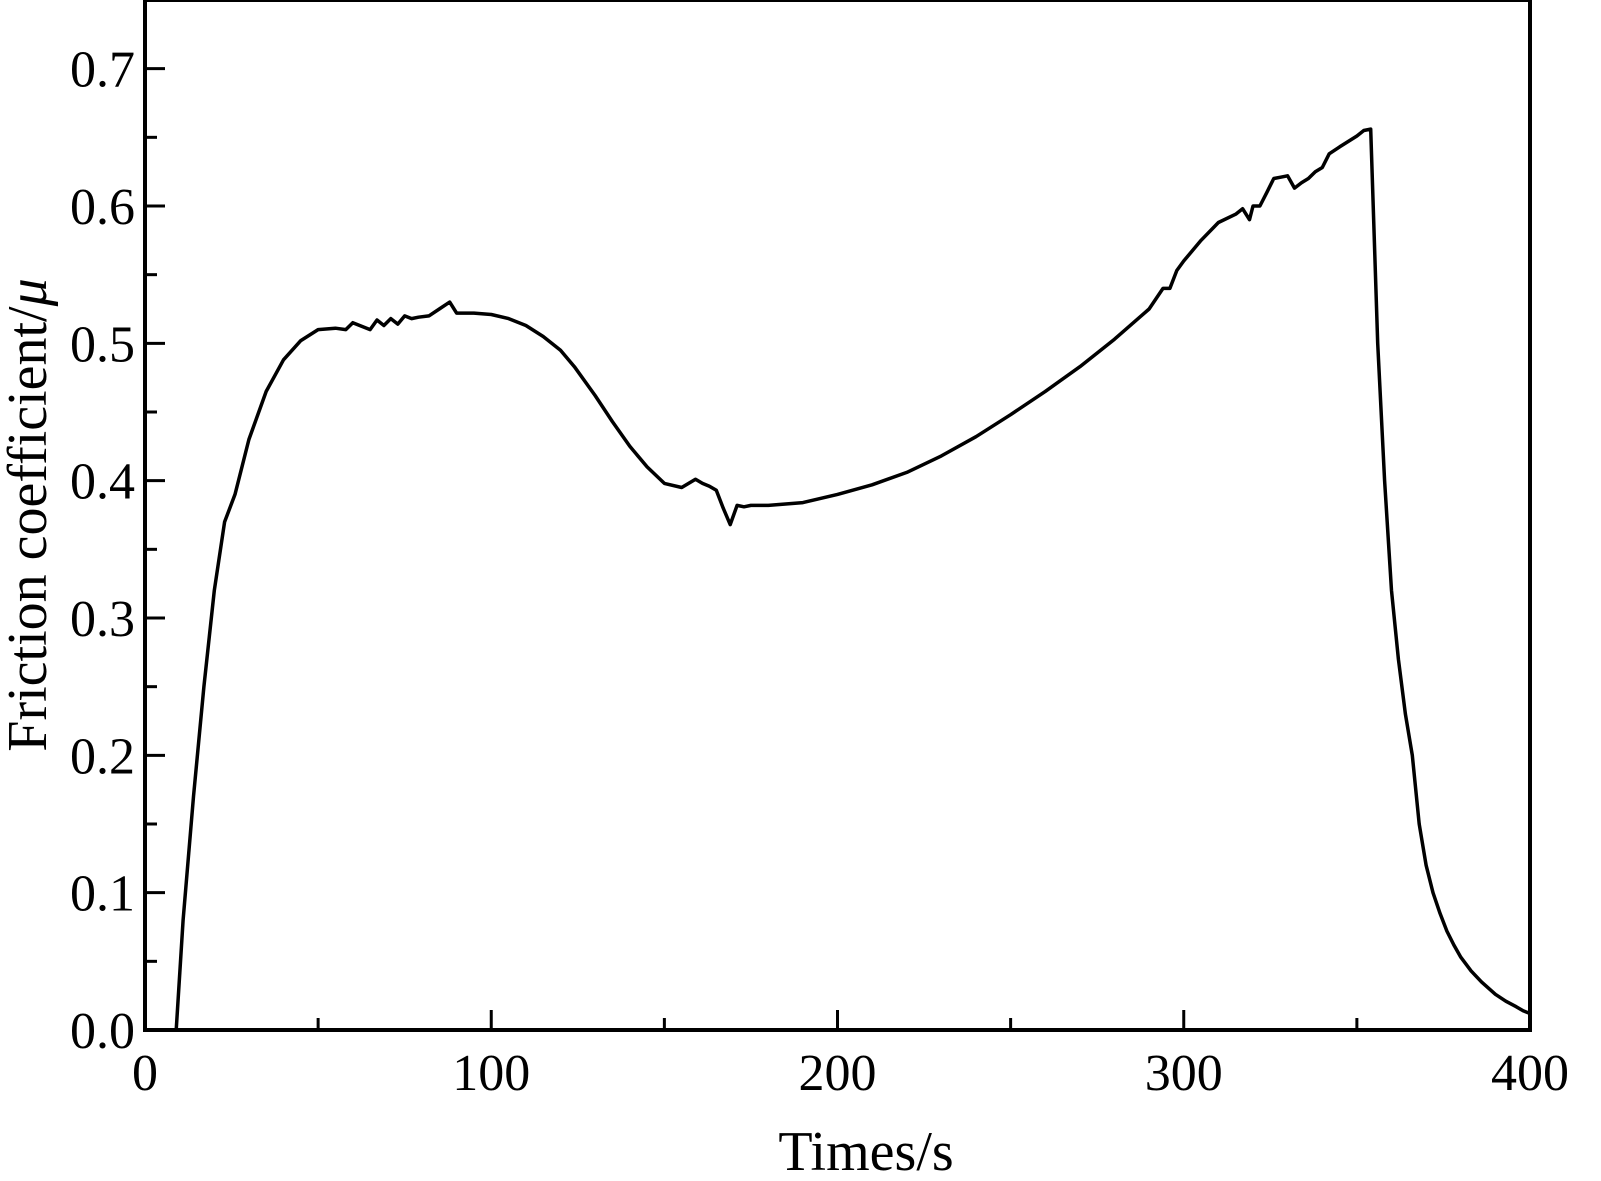 This screenshot has width=1601, height=1181. What do you see at coordinates (838, 1073) in the screenshot?
I see `x-tick-label: 200` at bounding box center [838, 1073].